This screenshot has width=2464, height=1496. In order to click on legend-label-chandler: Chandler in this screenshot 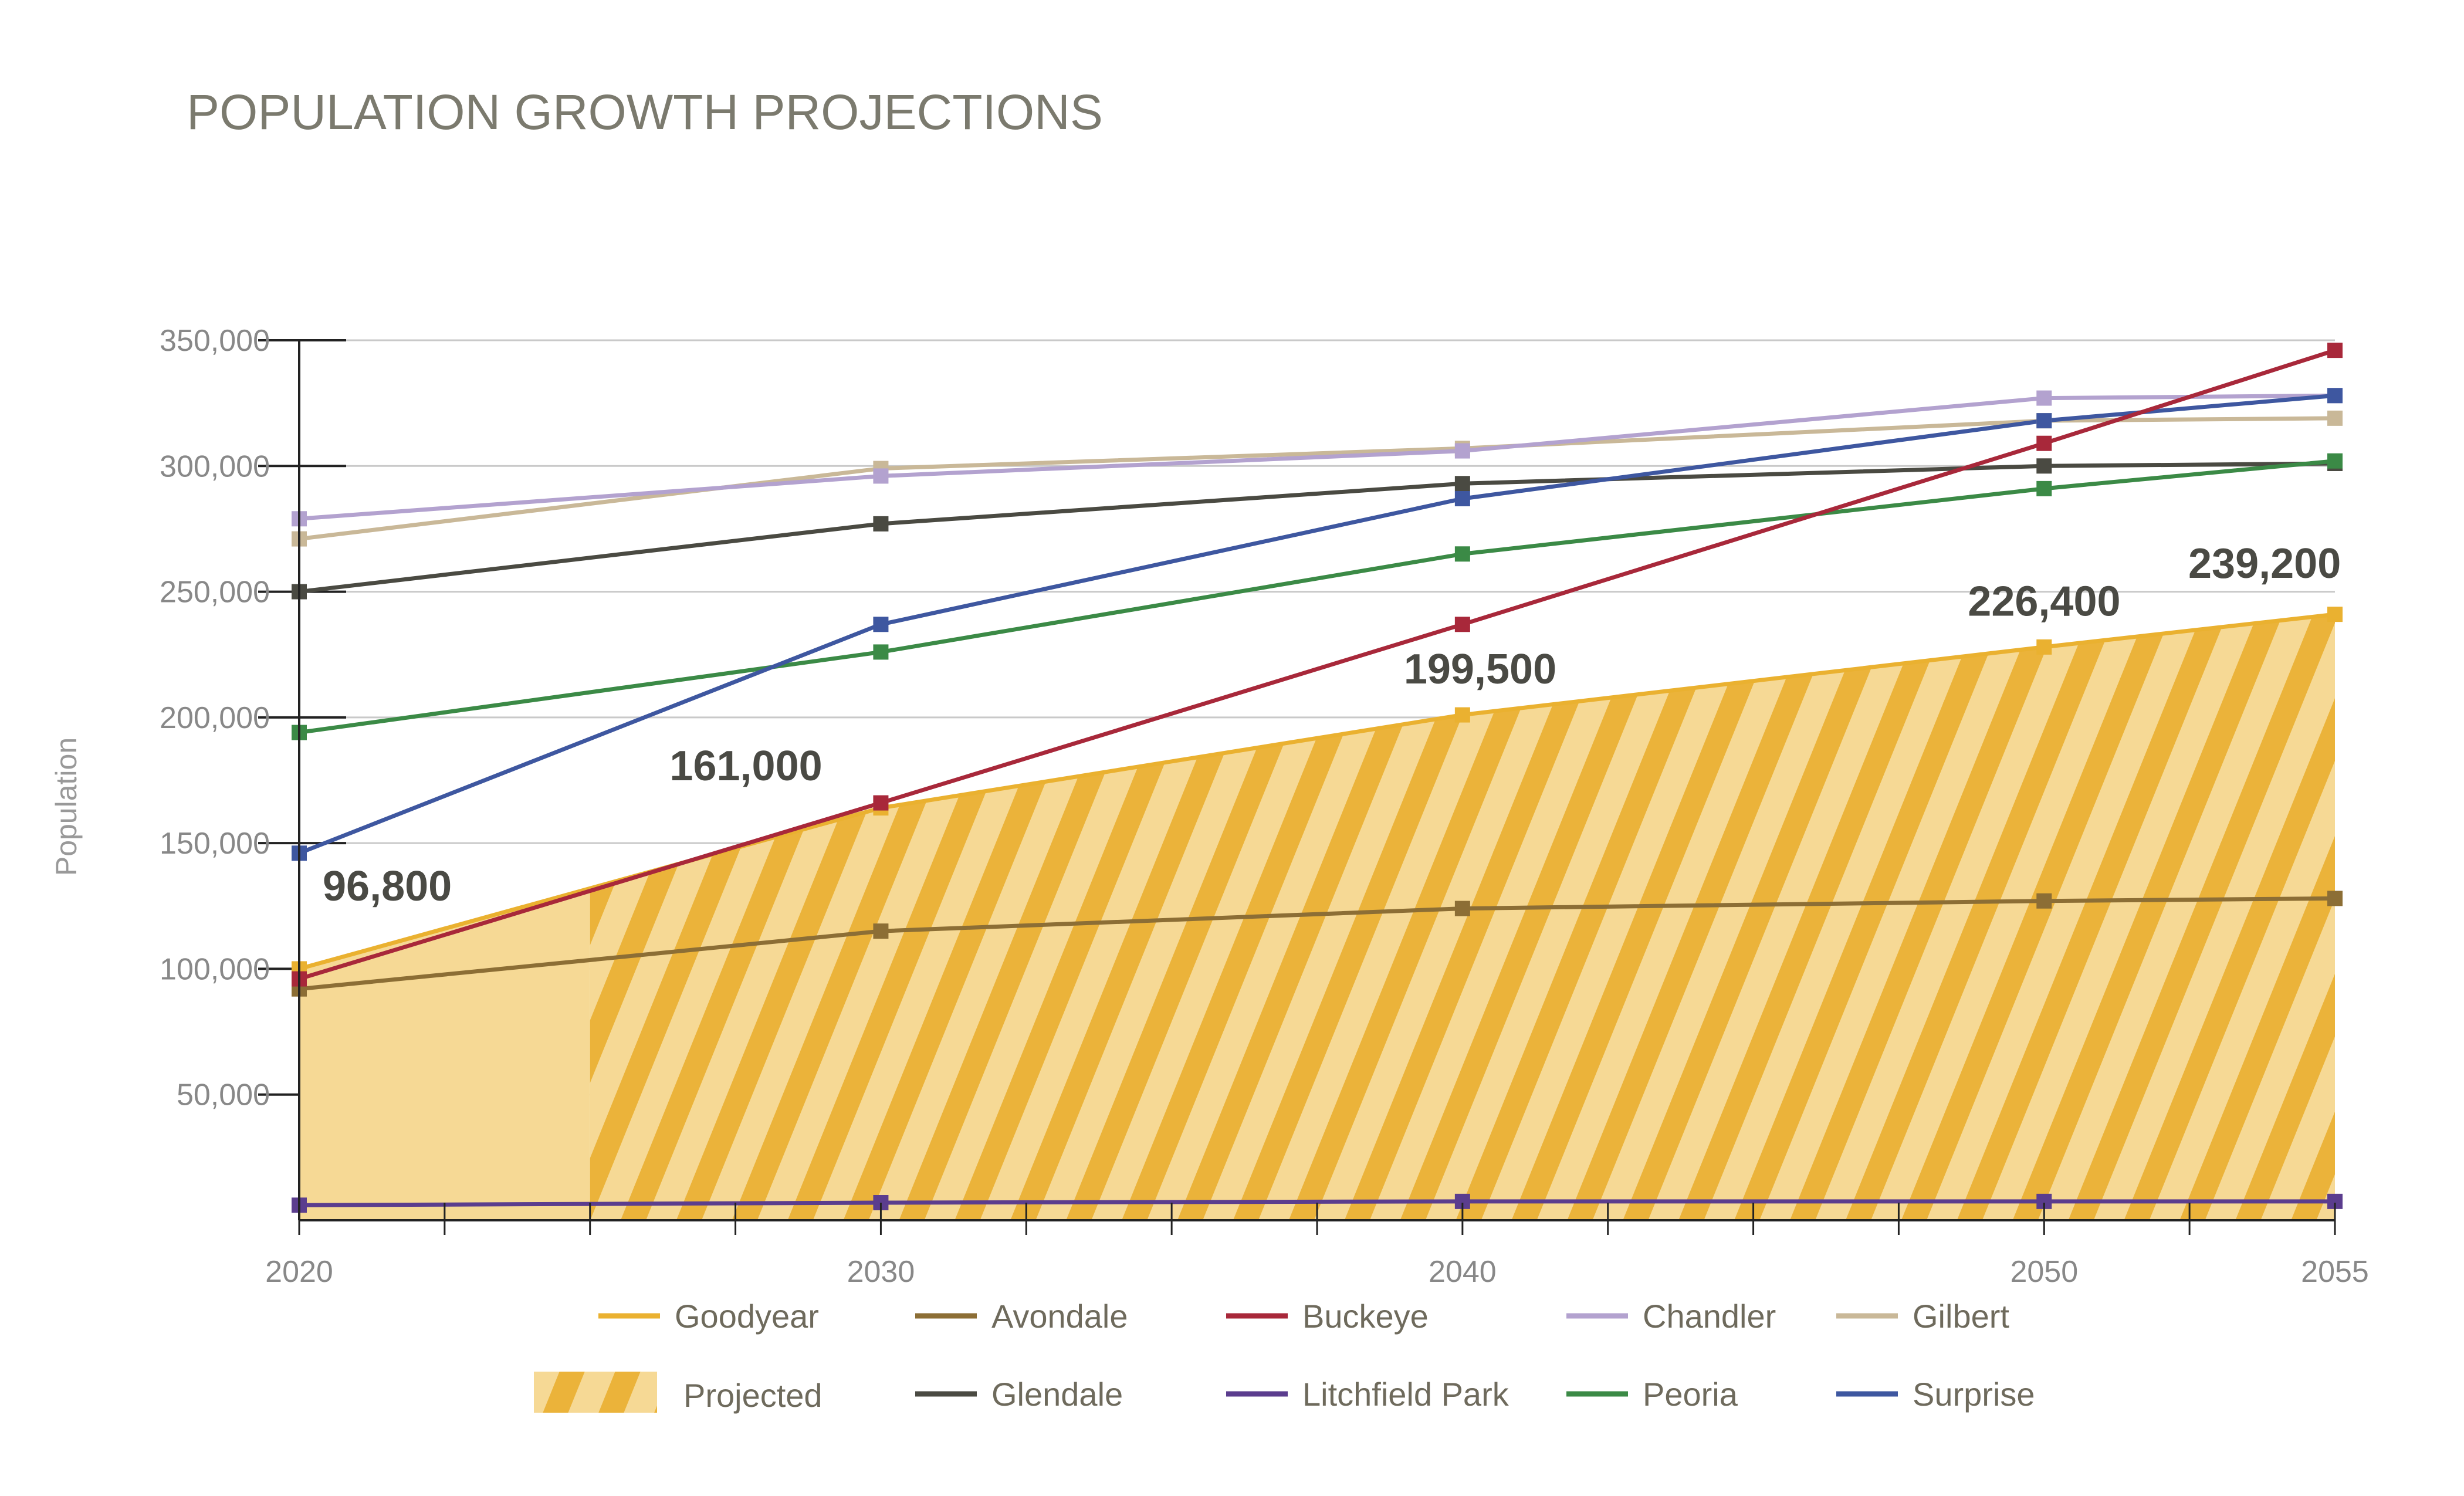, I will do `click(1709, 1316)`.